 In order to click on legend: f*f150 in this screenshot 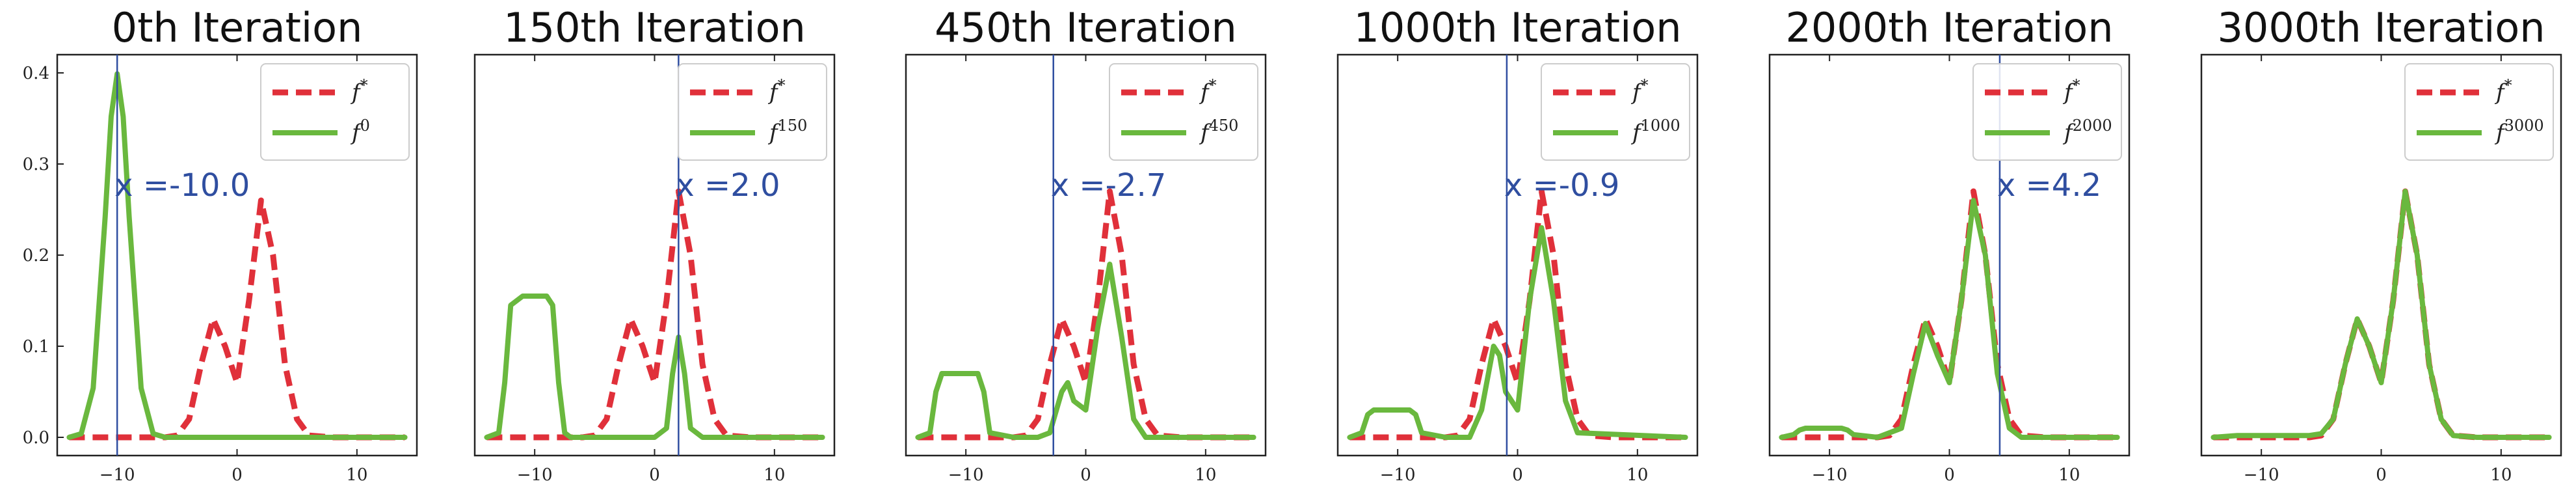, I will do `click(753, 112)`.